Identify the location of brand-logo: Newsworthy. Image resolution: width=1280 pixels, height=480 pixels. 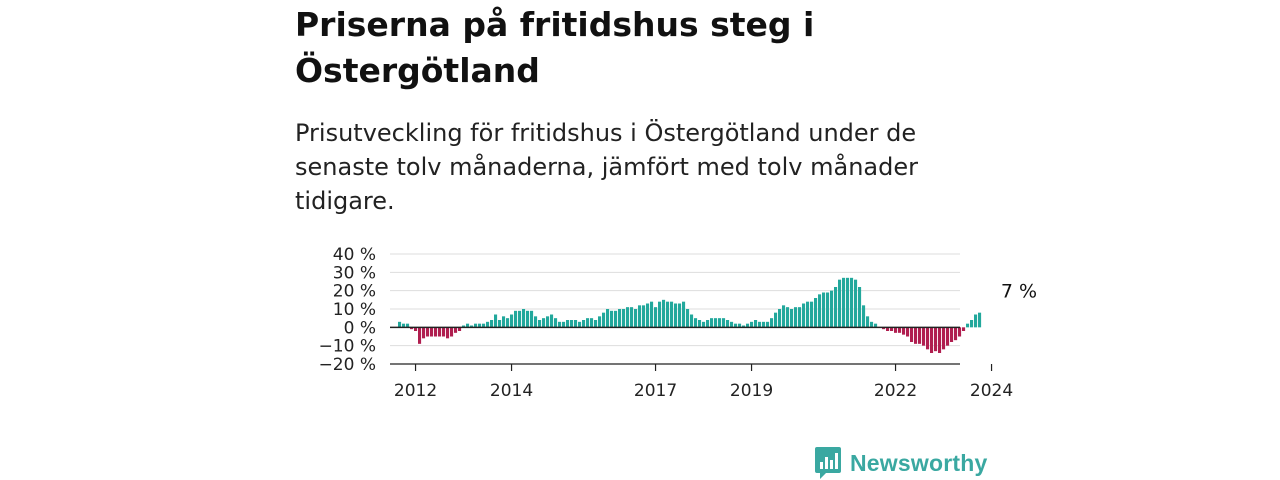
(900, 463).